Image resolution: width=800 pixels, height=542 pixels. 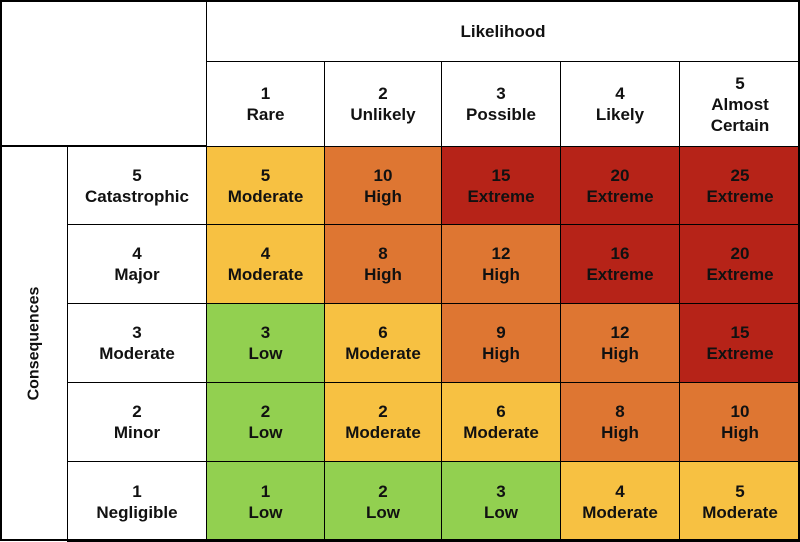 What do you see at coordinates (137, 512) in the screenshot?
I see `consequence-label: Negligible` at bounding box center [137, 512].